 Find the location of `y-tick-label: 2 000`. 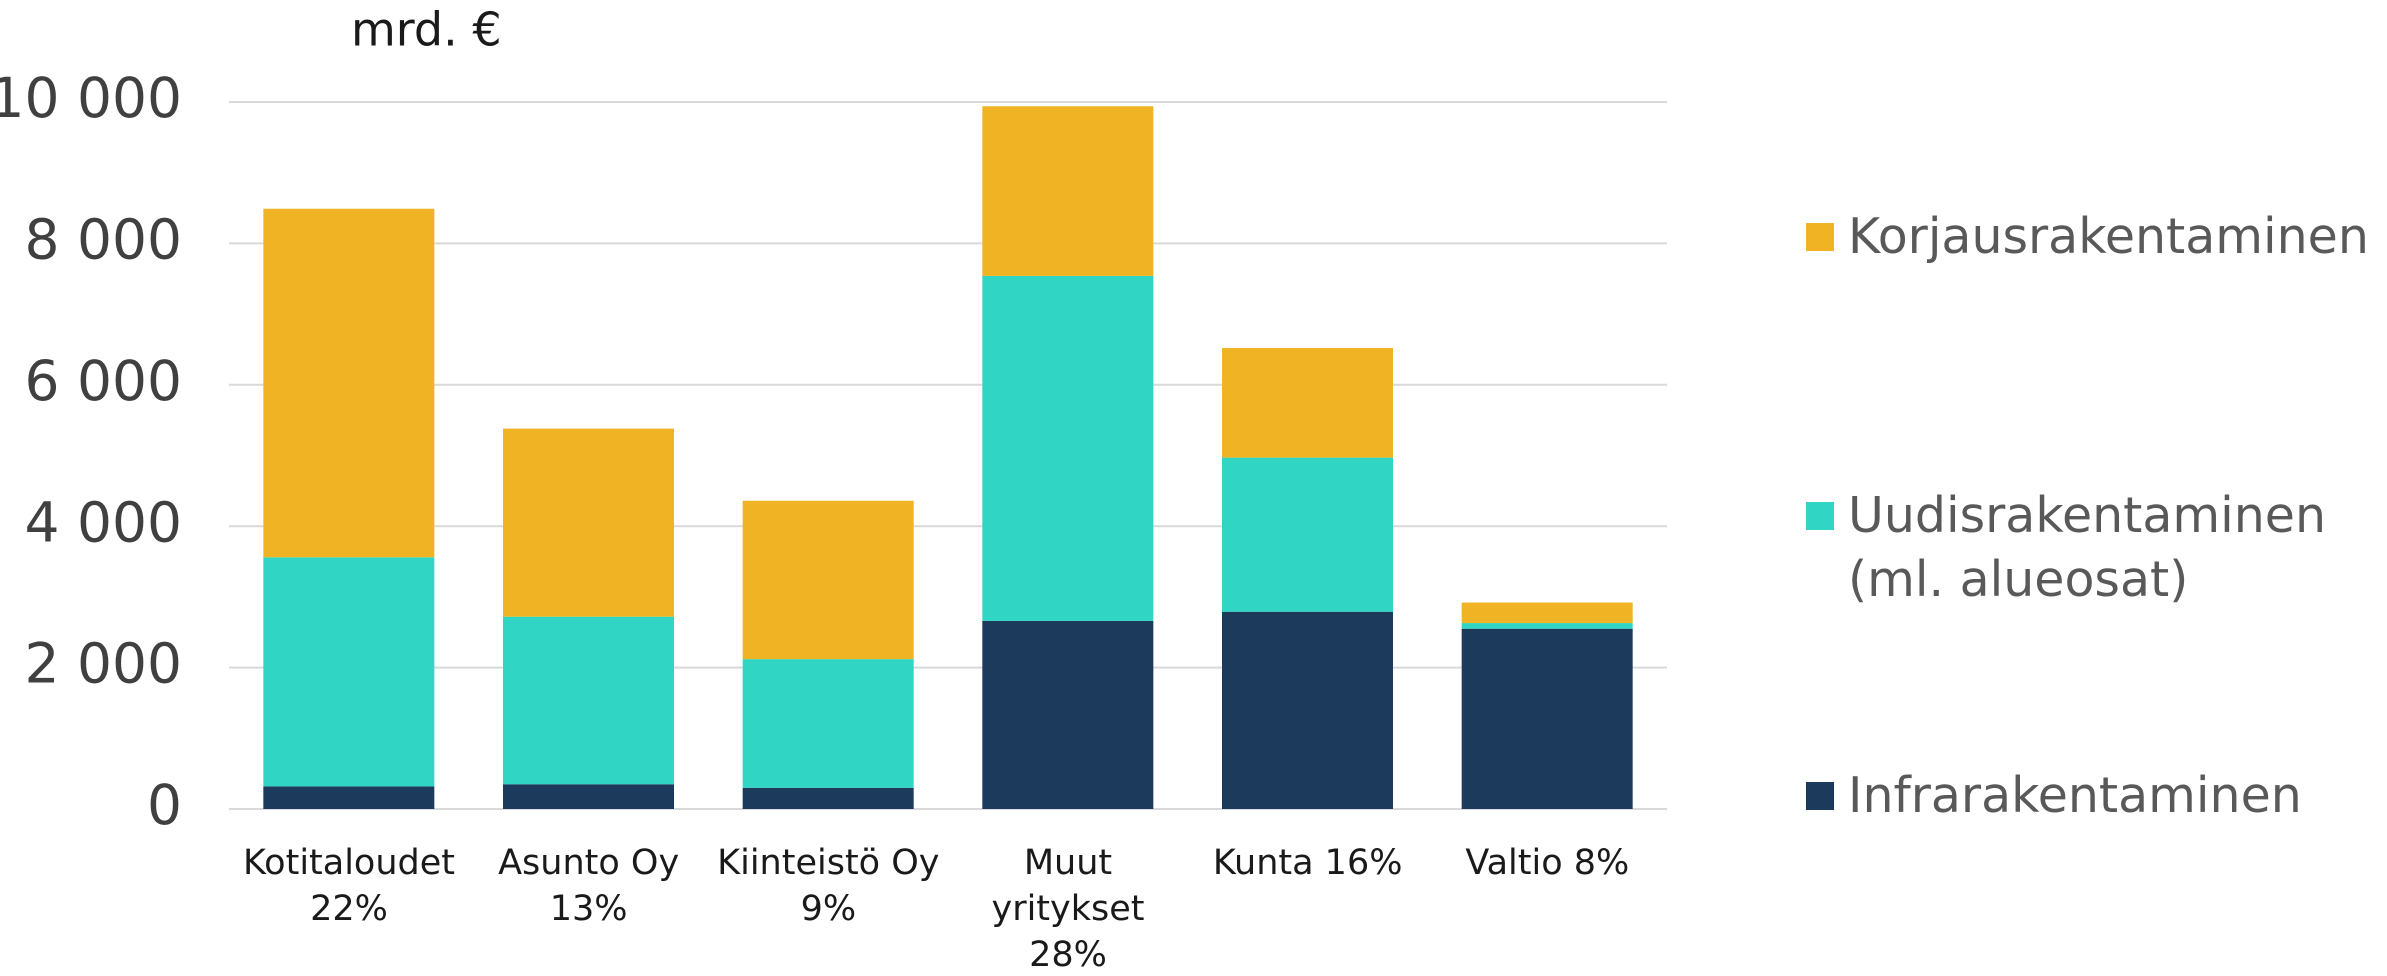

y-tick-label: 2 000 is located at coordinates (103, 664).